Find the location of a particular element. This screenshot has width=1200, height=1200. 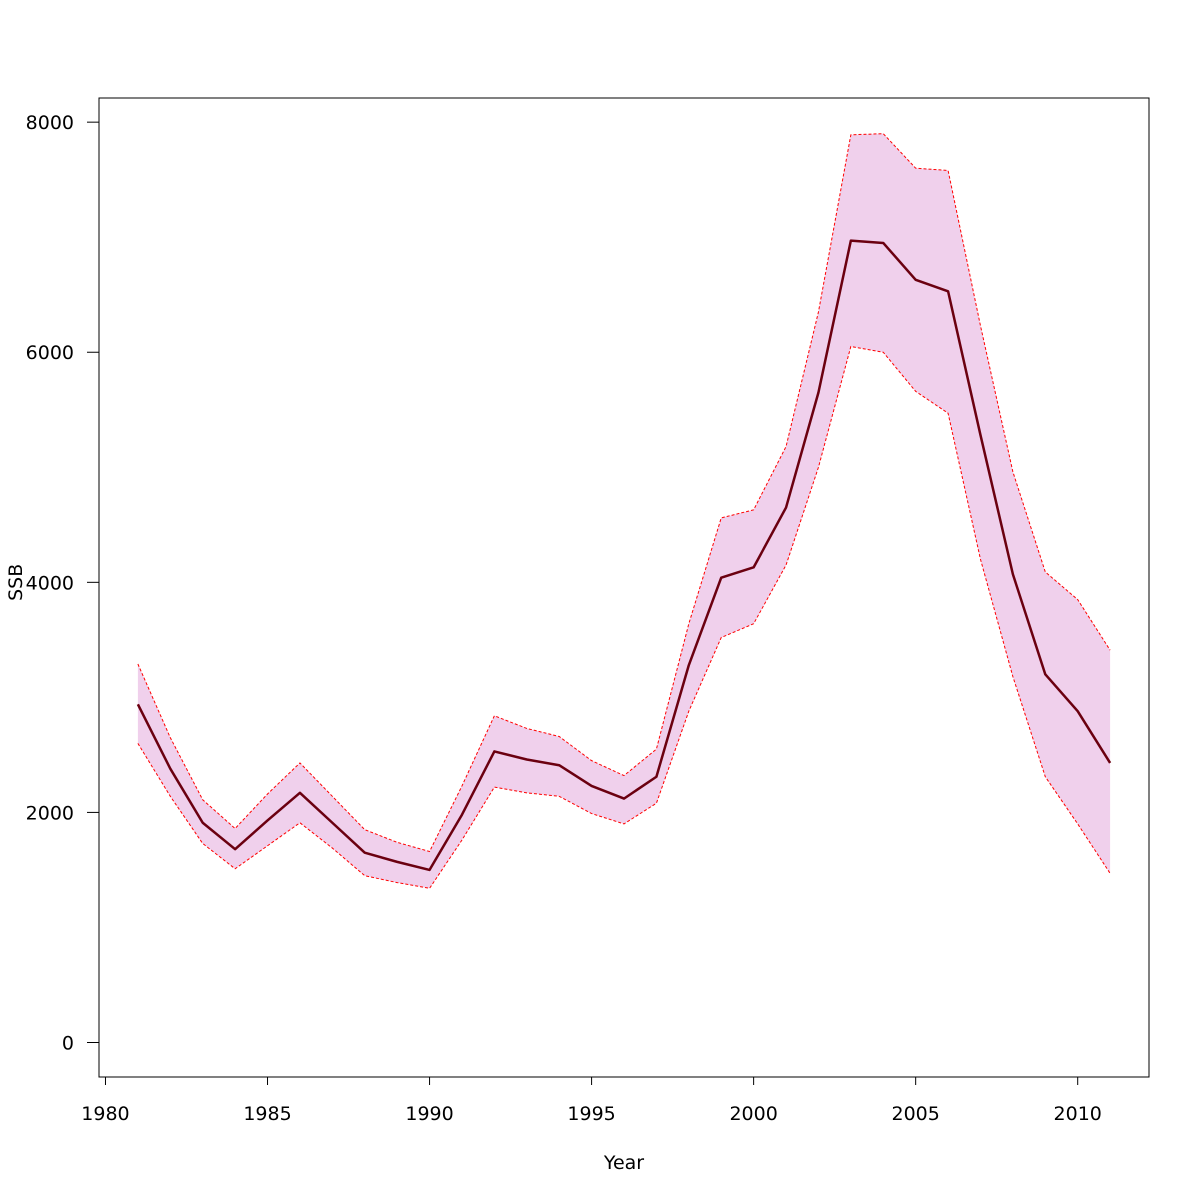

x-tick-label: 2010 is located at coordinates (1078, 1114).